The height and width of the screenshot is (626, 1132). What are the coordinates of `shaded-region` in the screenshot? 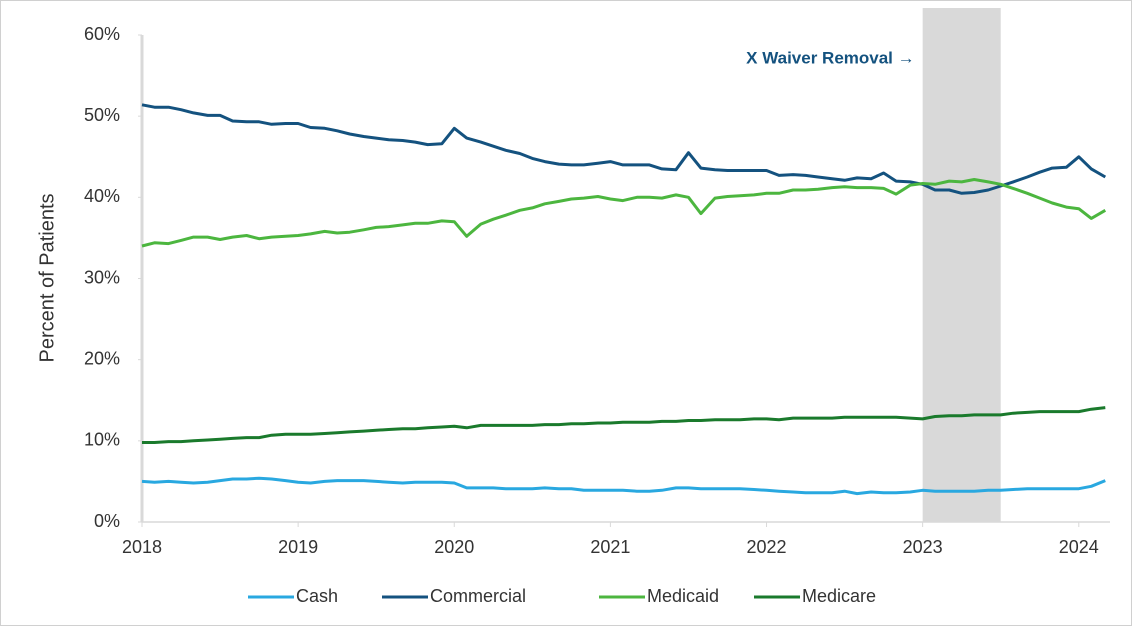 It's located at (961, 265).